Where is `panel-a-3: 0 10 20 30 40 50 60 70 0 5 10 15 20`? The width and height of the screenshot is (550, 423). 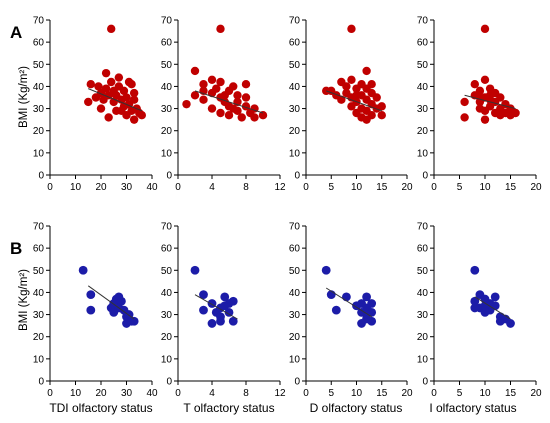
panel-a-3: 0 10 20 30 40 50 60 70 0 5 10 15 20 is located at coordinates (351, 105).